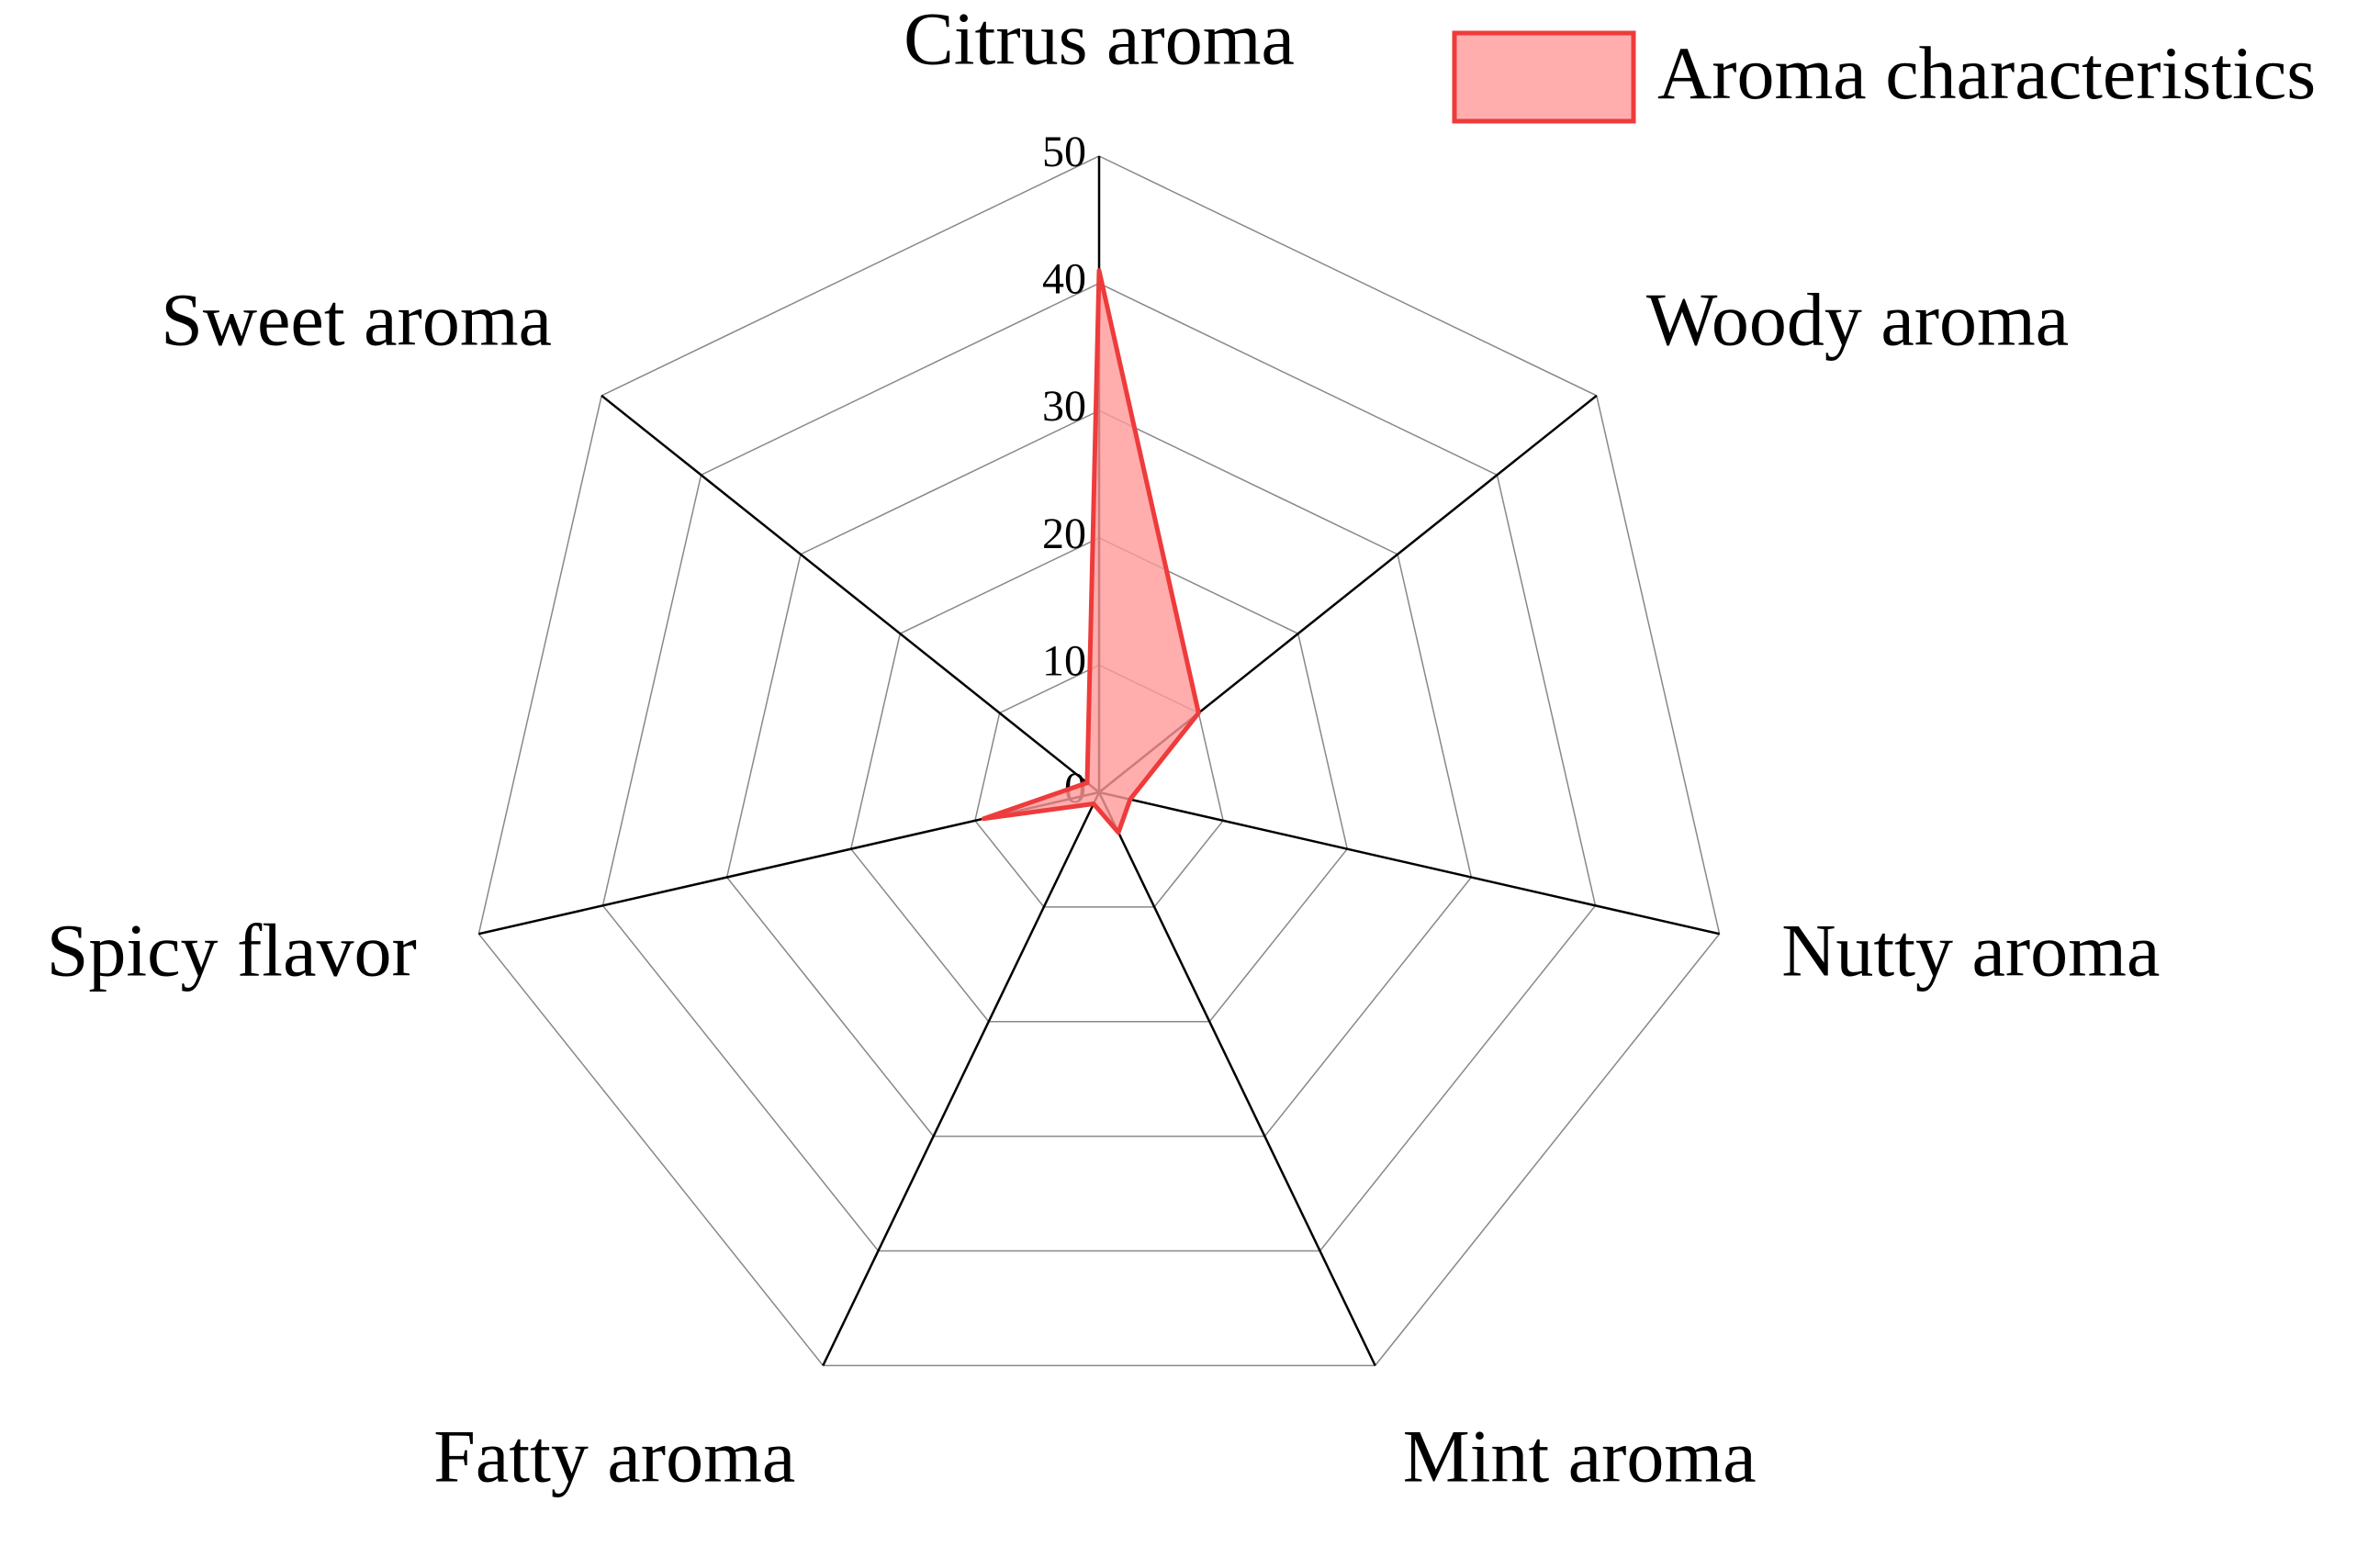  I want to click on r-tick-label: 40, so click(1064, 279).